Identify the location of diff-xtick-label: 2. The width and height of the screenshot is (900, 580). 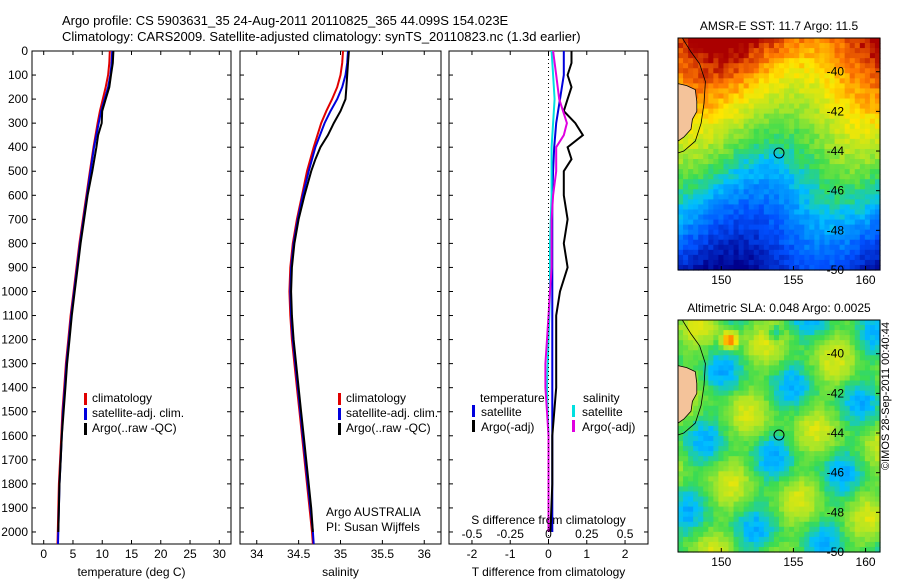
(625, 554).